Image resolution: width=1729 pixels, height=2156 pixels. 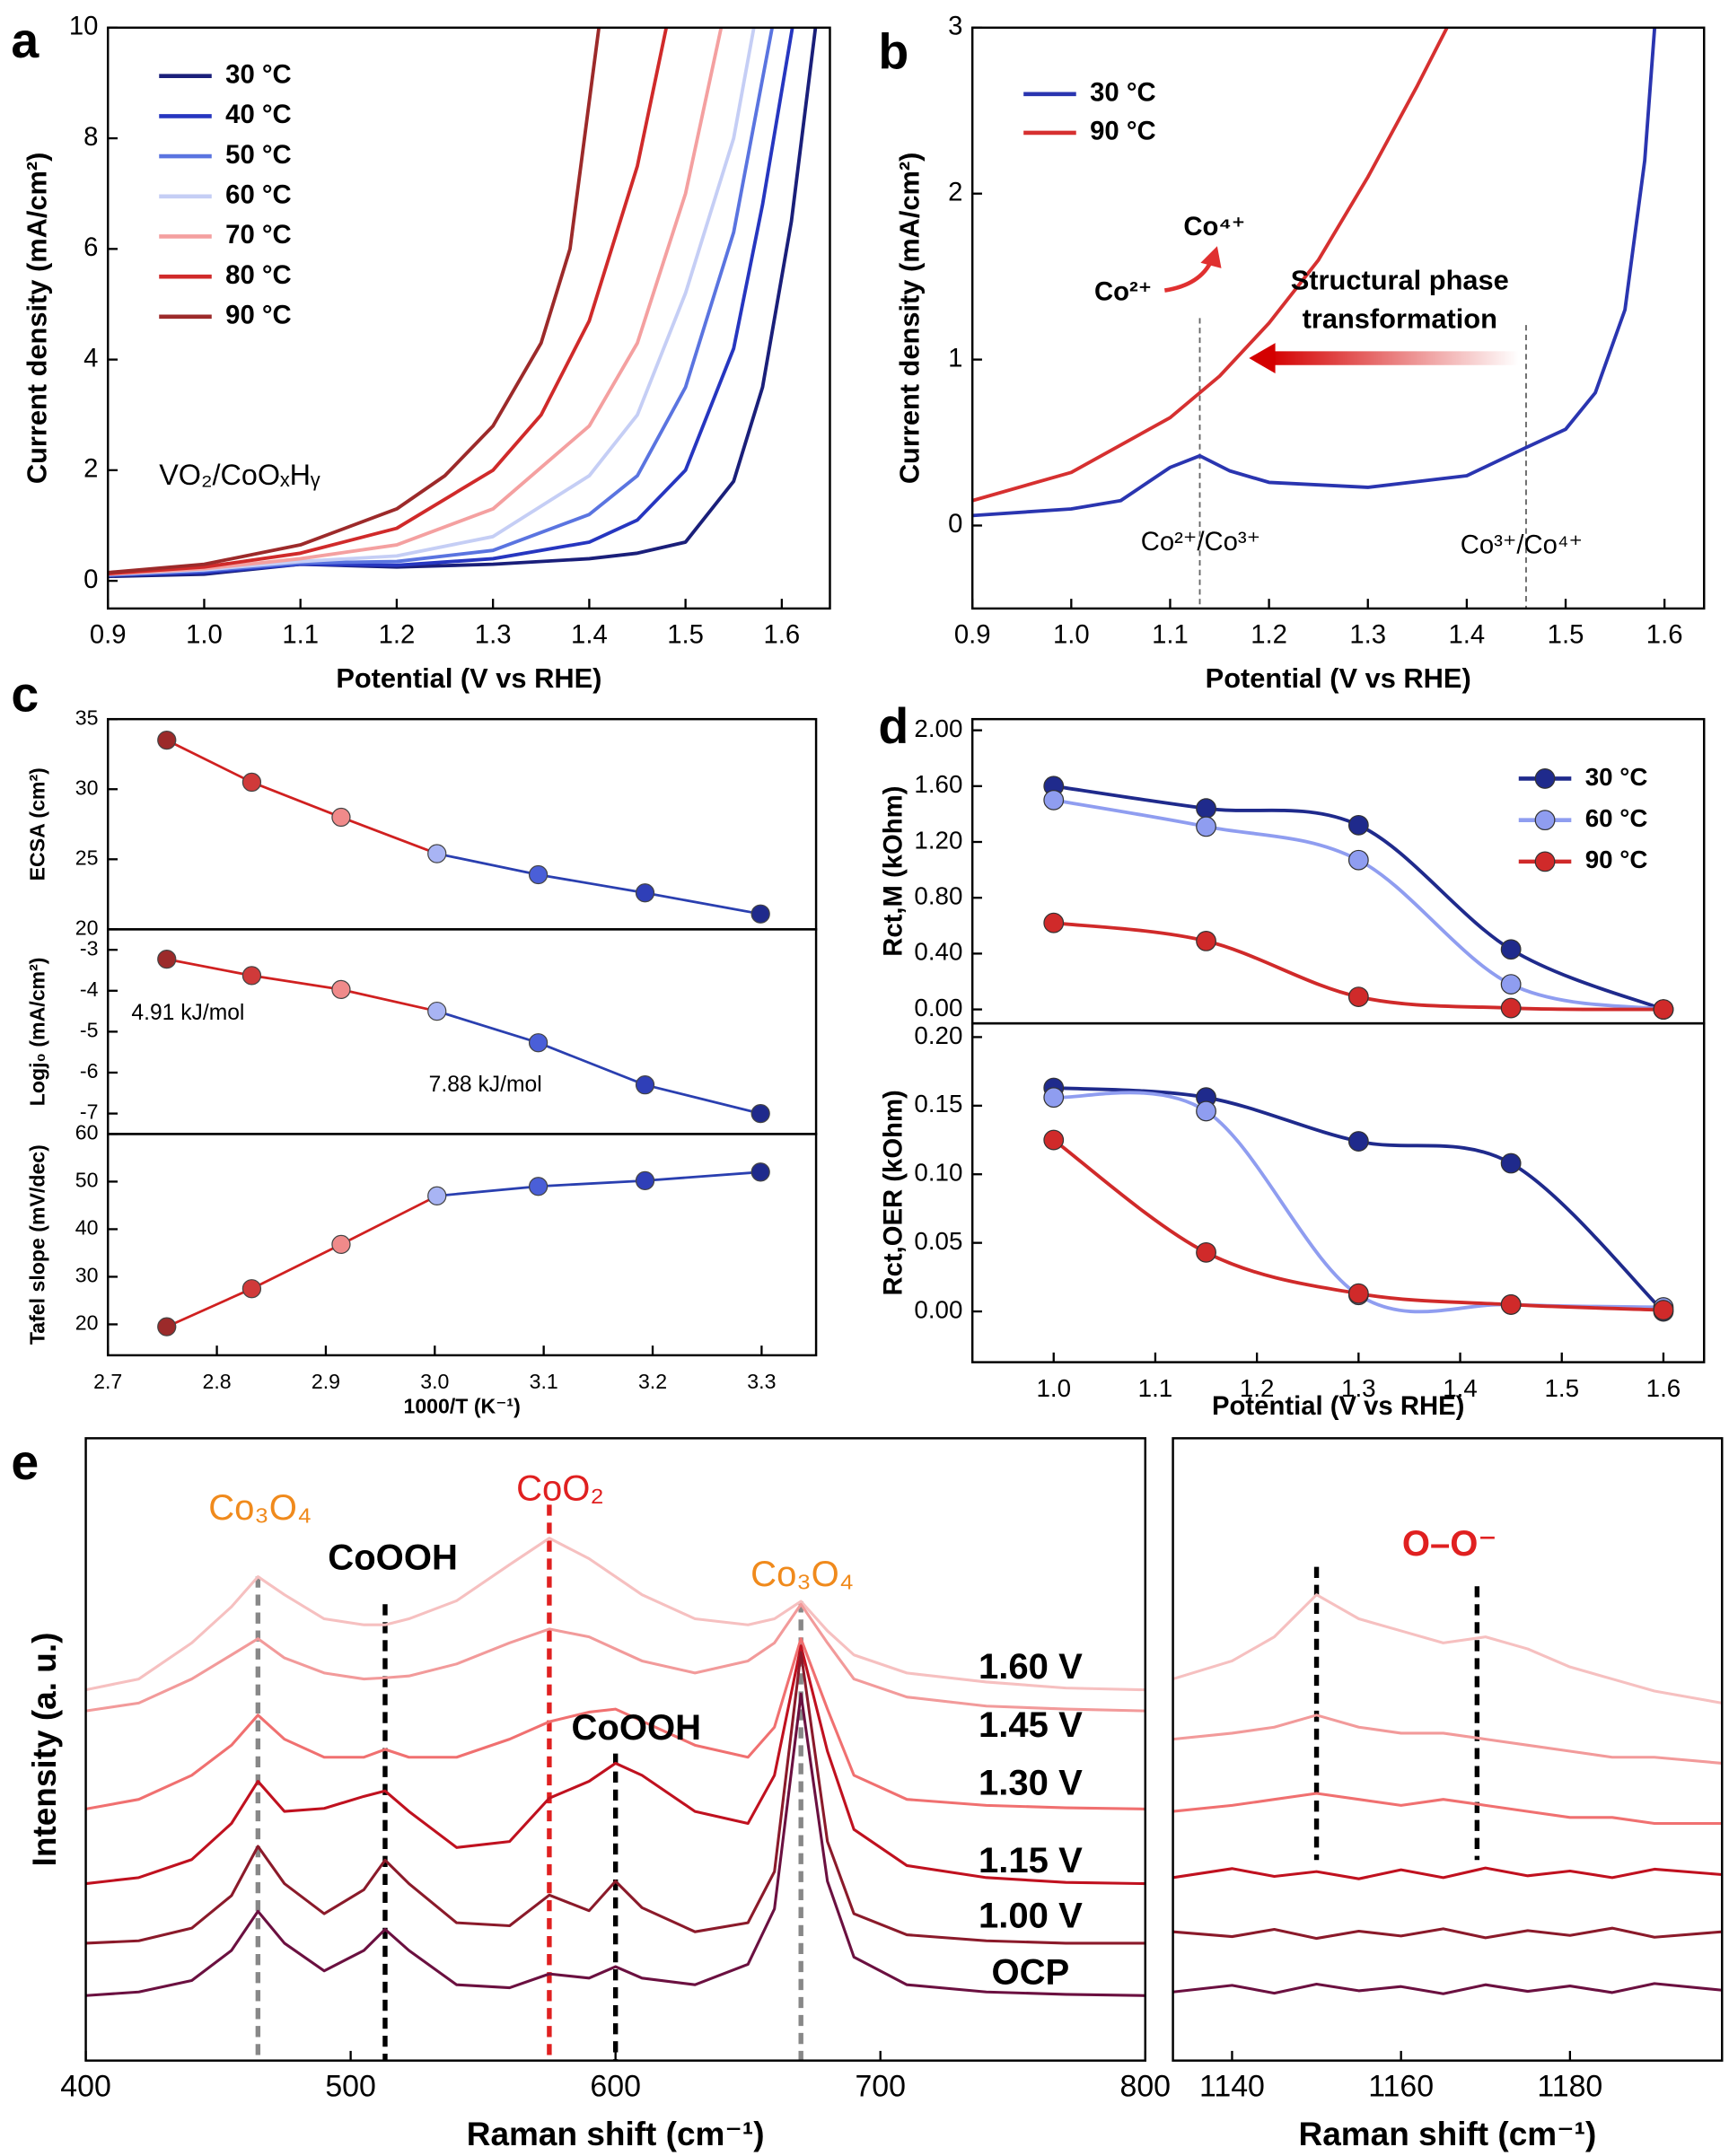 What do you see at coordinates (1211, 257) in the screenshot?
I see `oxidation-arrow-head` at bounding box center [1211, 257].